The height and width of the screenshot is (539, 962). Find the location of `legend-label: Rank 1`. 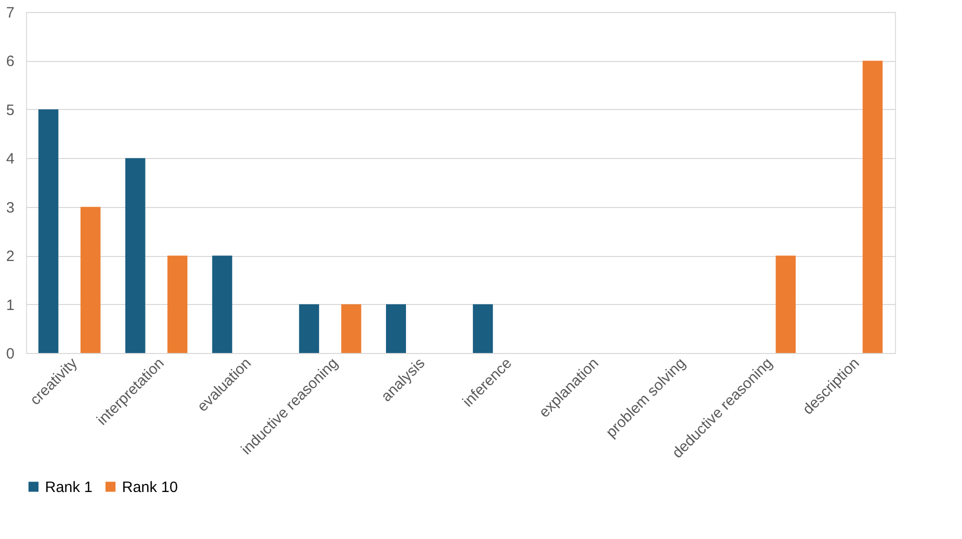

legend-label: Rank 1 is located at coordinates (69, 487).